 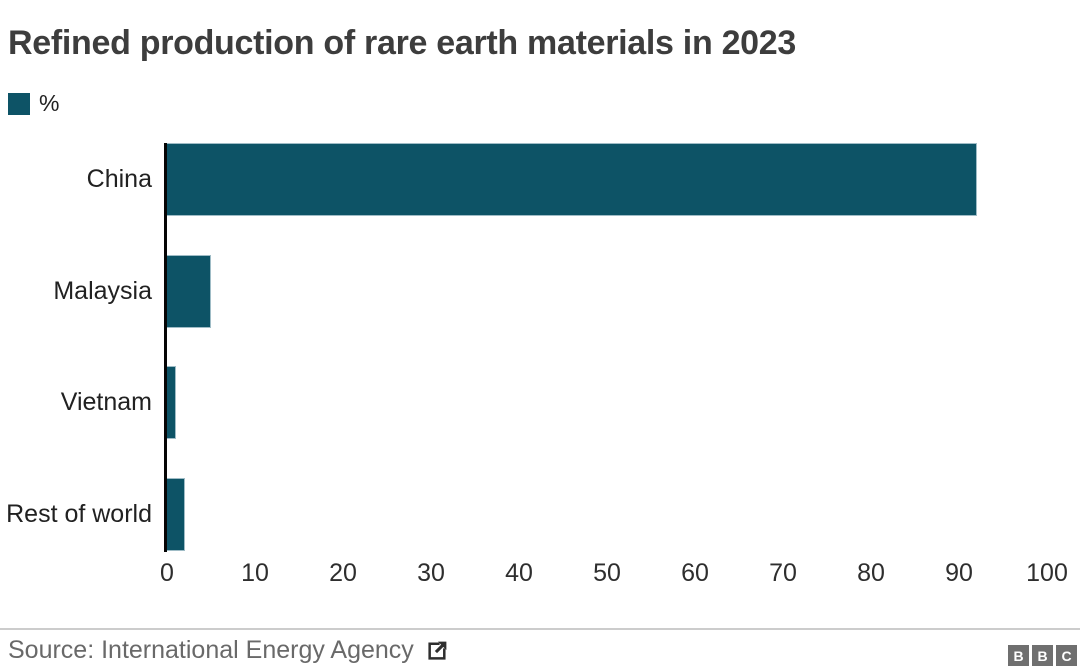 I want to click on x-tick-0: 0, so click(x=167, y=573).